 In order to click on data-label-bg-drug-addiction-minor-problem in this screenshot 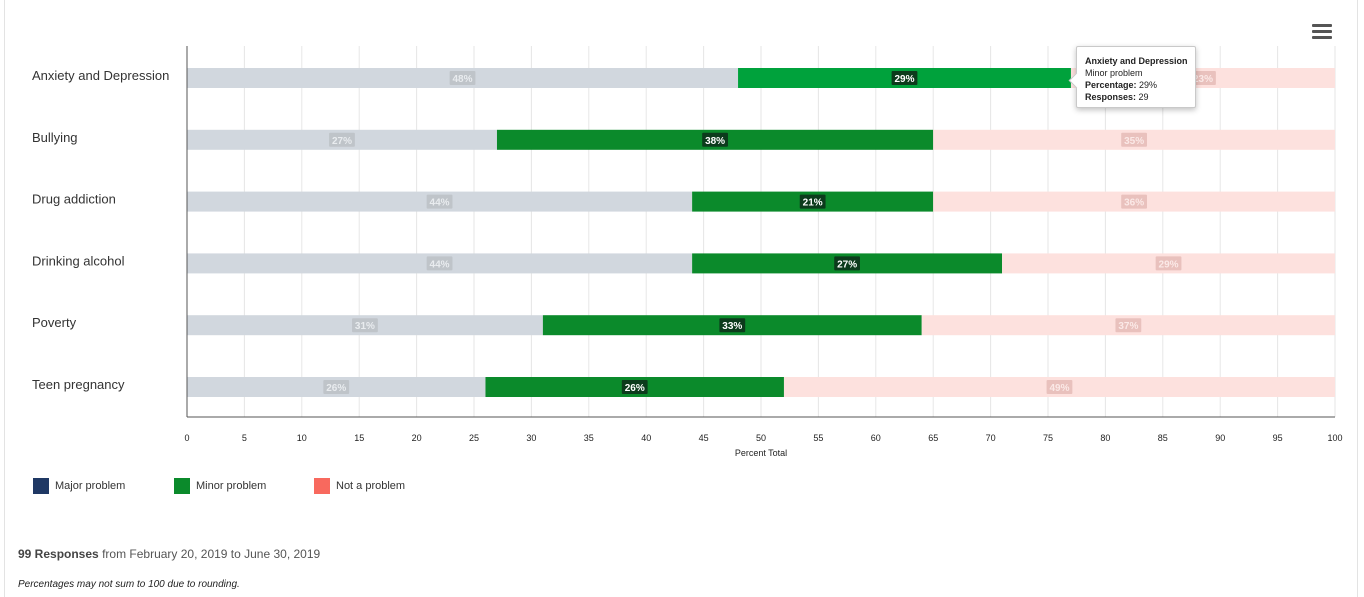, I will do `click(812, 201)`.